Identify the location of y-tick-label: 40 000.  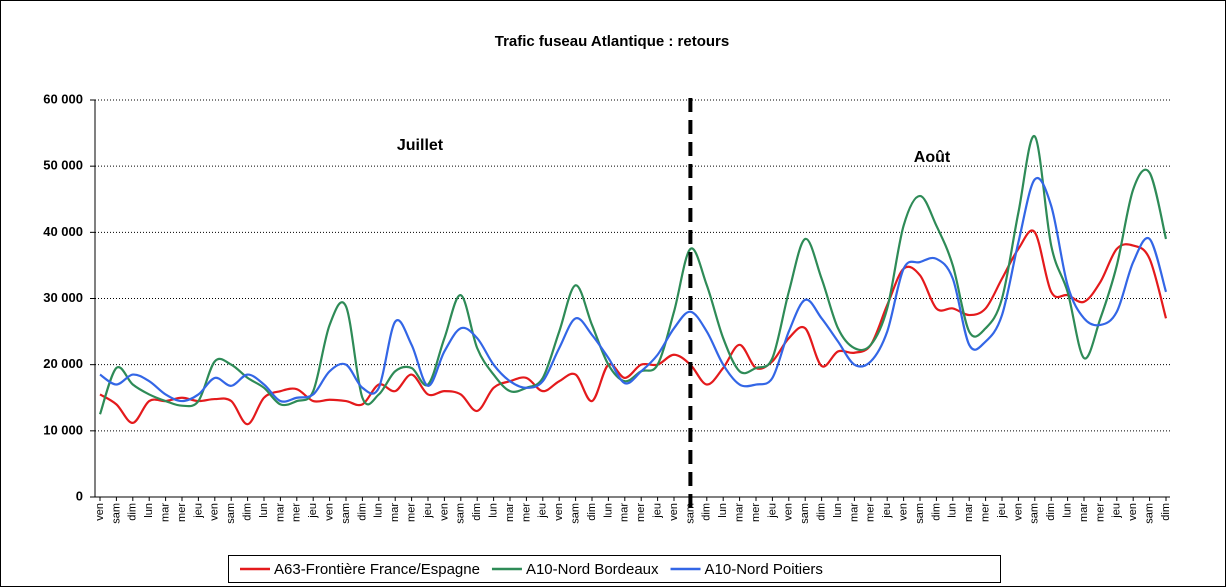
(63, 231).